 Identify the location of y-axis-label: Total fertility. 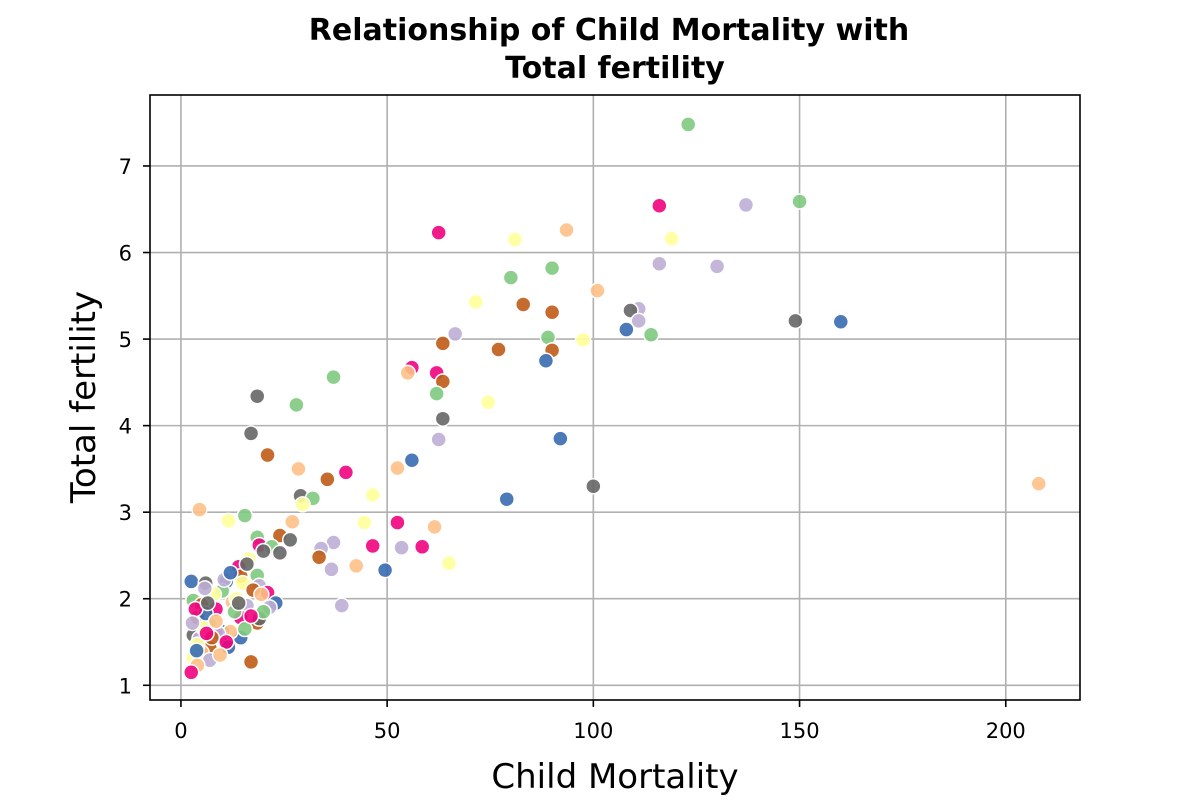
(84, 397).